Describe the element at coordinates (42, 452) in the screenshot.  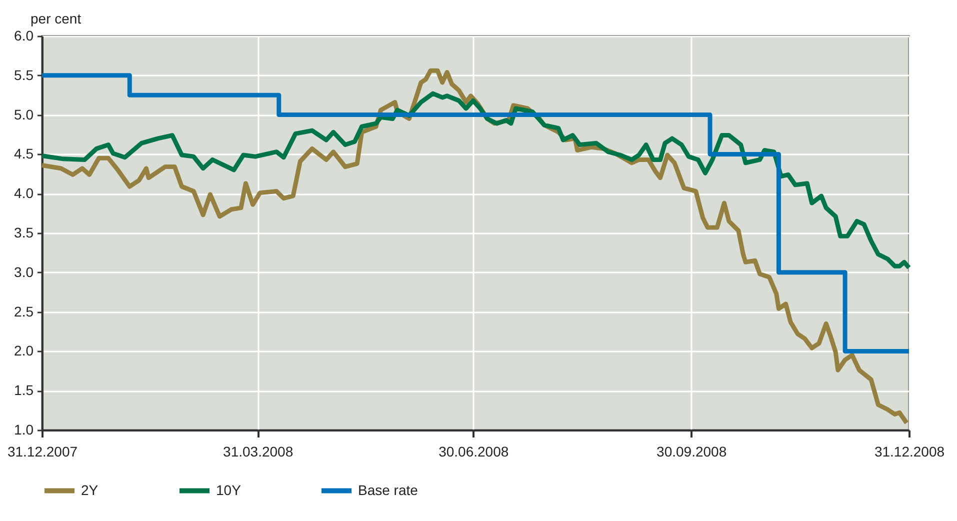
I see `x-tick-label: 31.12.2007` at that location.